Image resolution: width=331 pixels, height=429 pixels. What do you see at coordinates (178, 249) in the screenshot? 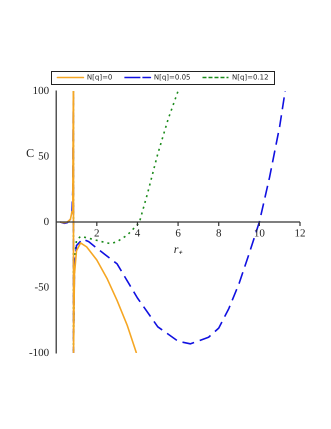
I see `x-axis-title: r₊` at bounding box center [178, 249].